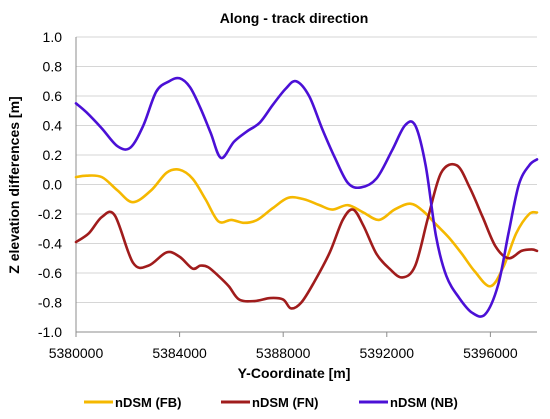  What do you see at coordinates (490, 353) in the screenshot?
I see `x-tick-label: 5396000` at bounding box center [490, 353].